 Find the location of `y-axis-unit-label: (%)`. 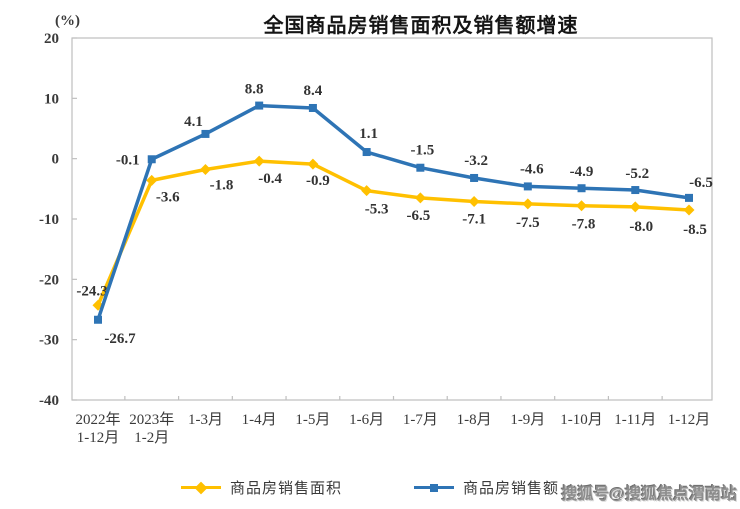

y-axis-unit-label: (%) is located at coordinates (67, 21).